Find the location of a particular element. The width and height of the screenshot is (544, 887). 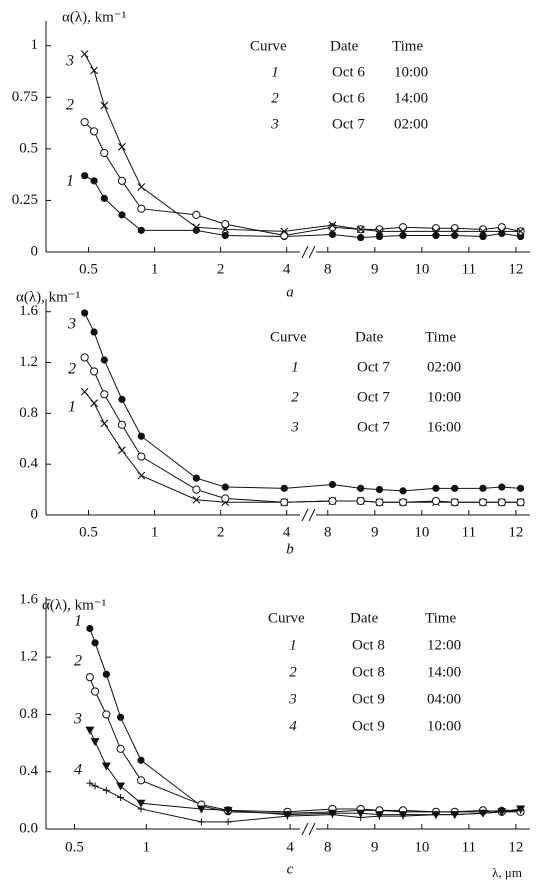

panel-letter: c is located at coordinates (290, 869).